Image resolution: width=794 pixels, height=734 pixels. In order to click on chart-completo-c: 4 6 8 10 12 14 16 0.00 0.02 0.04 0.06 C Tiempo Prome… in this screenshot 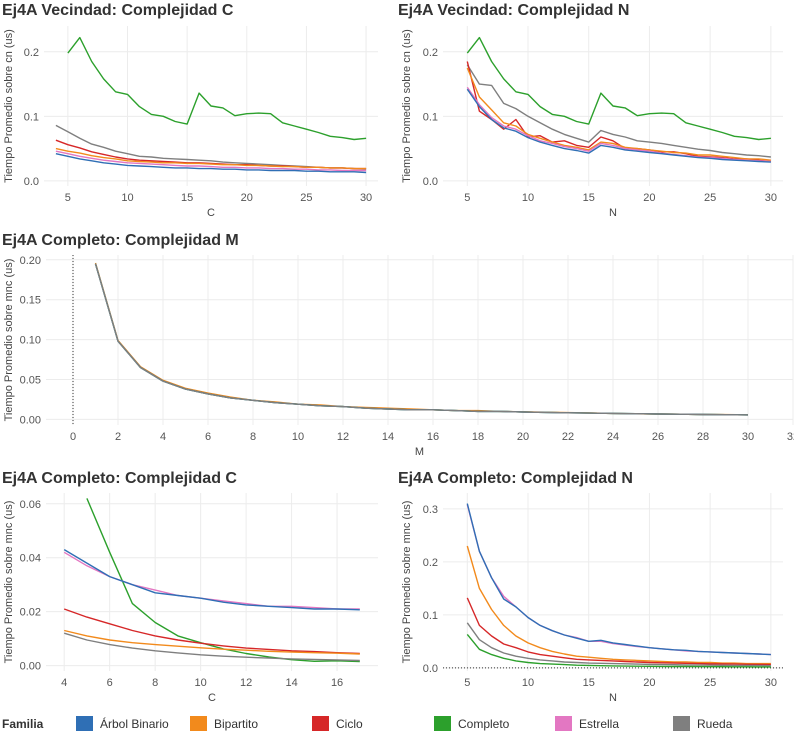, I will do `click(190, 598)`.